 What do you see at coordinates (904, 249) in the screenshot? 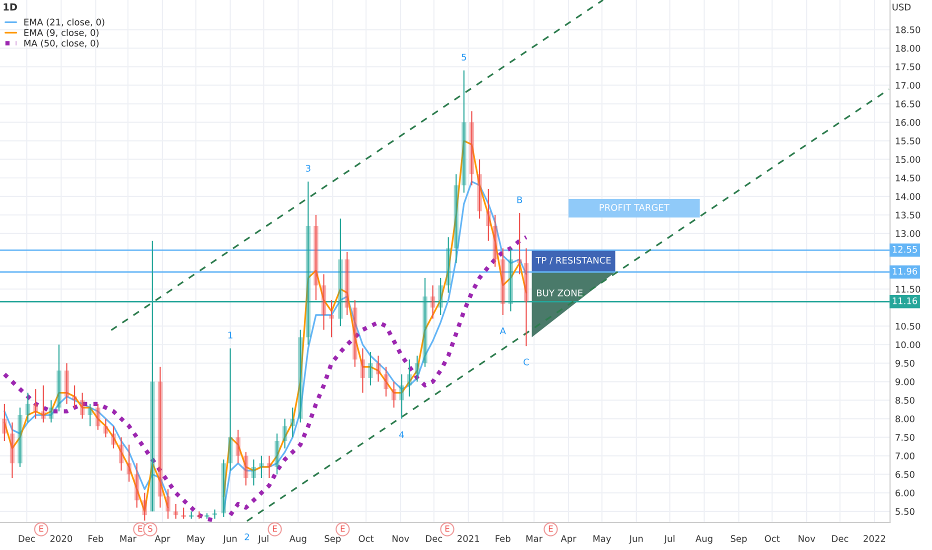
I see `ref-line-label: 12.55` at bounding box center [904, 249].